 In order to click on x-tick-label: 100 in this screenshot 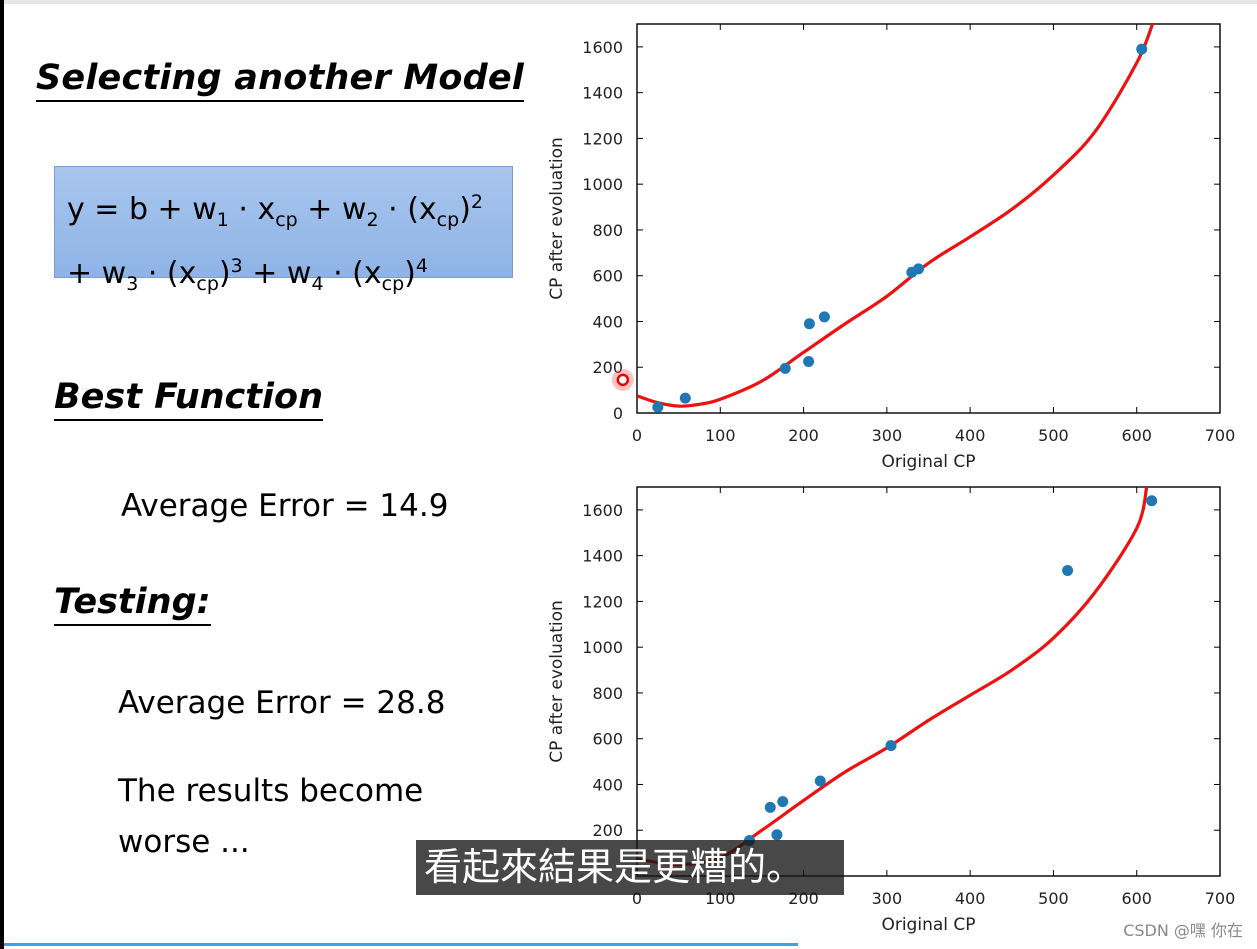, I will do `click(720, 435)`.